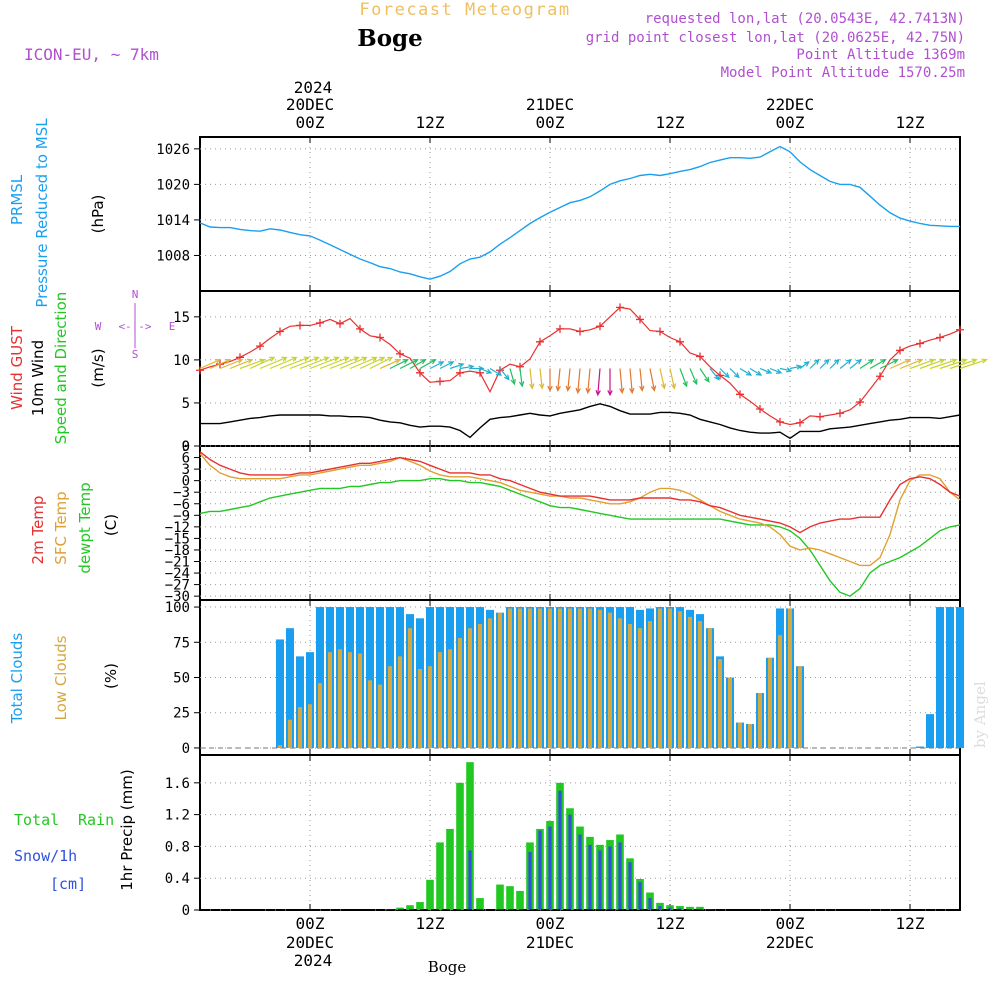 This screenshot has width=1000, height=1000. I want to click on total-clouds-label: Total Clouds, so click(17, 679).